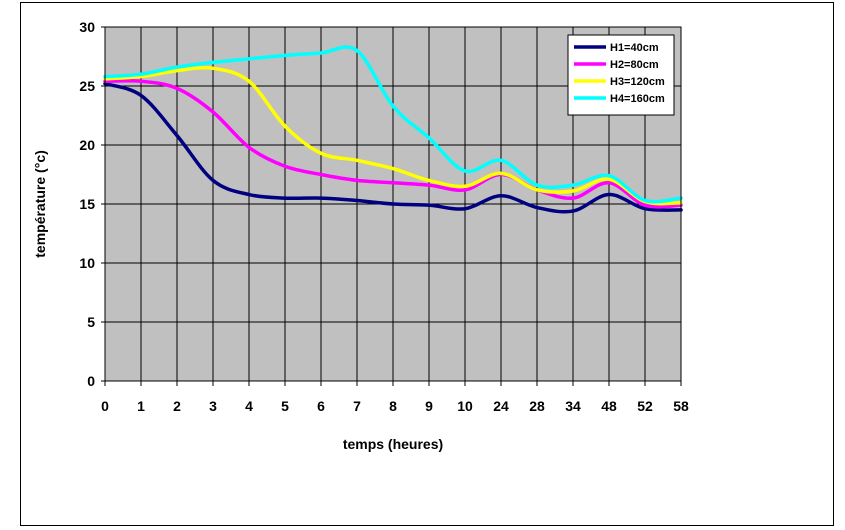 The height and width of the screenshot is (530, 845). Describe the element at coordinates (429, 406) in the screenshot. I see `x-tick-label: 9` at that location.